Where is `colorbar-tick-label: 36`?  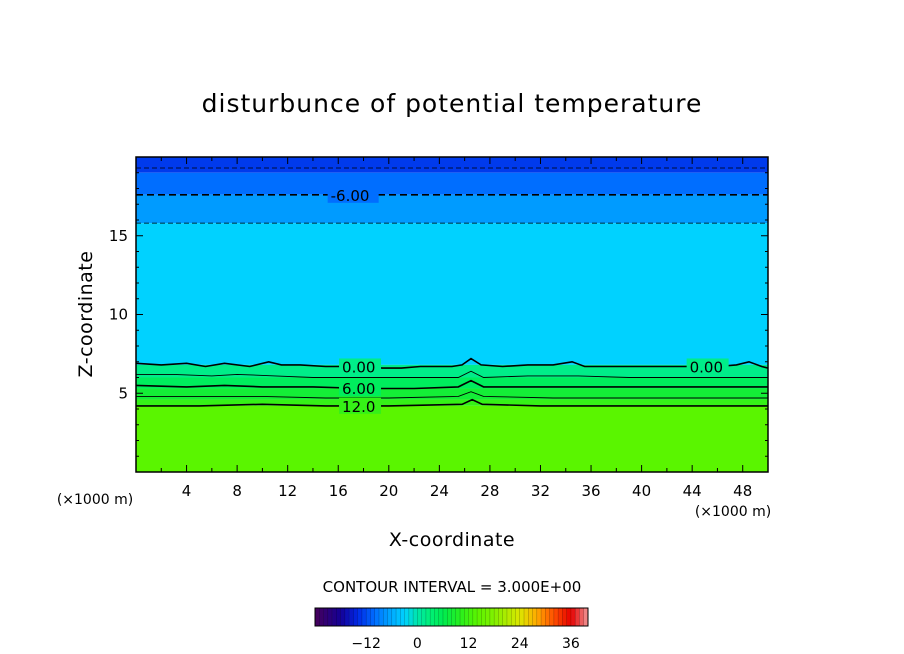 colorbar-tick-label: 36 is located at coordinates (571, 644).